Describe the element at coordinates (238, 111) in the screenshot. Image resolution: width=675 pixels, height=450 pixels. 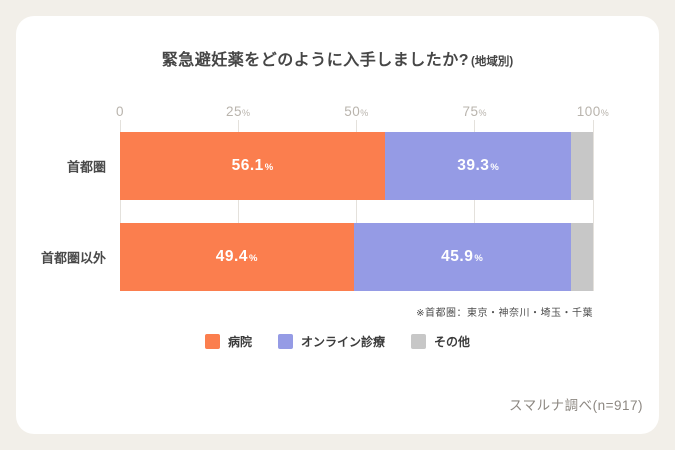
I see `axis-tick-label: 25%` at that location.